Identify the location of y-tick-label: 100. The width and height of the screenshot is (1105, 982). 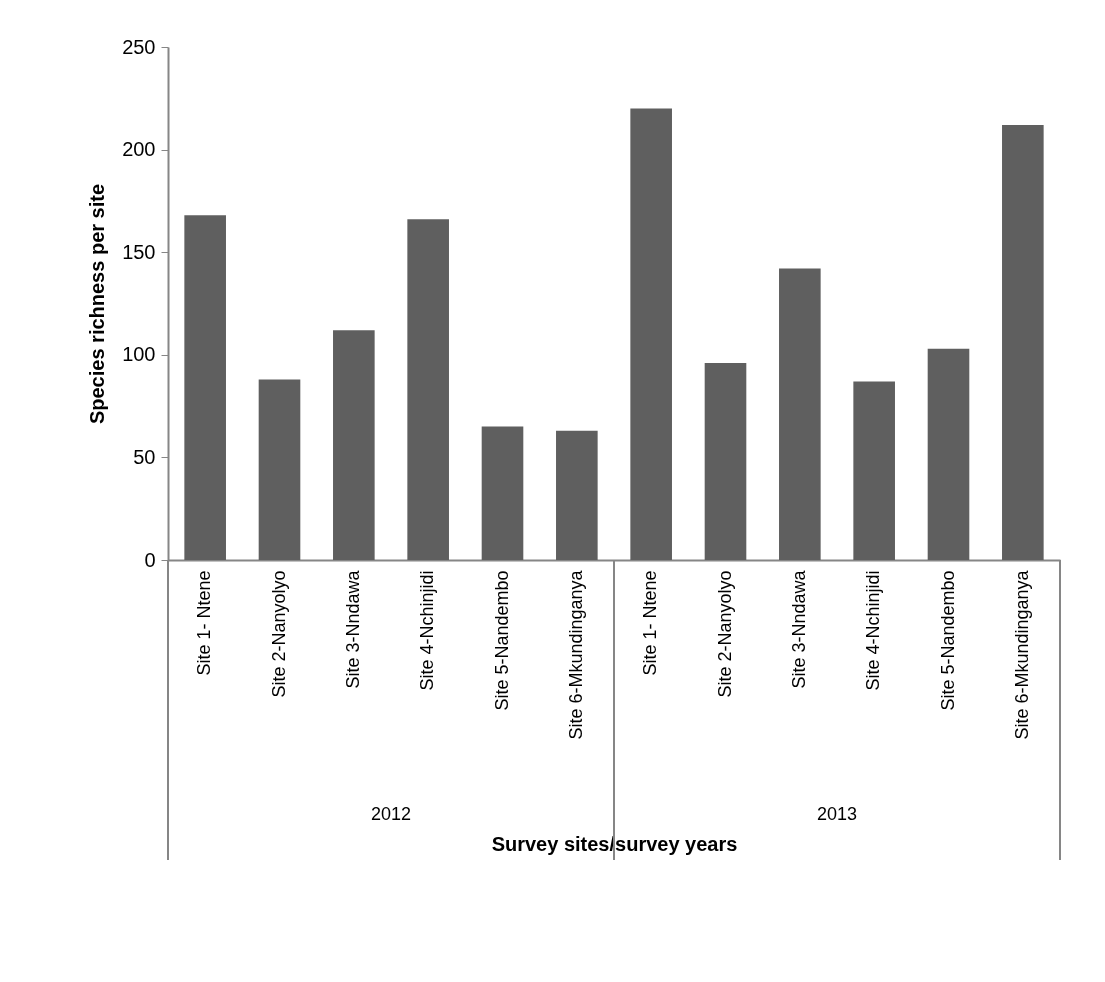
(139, 354).